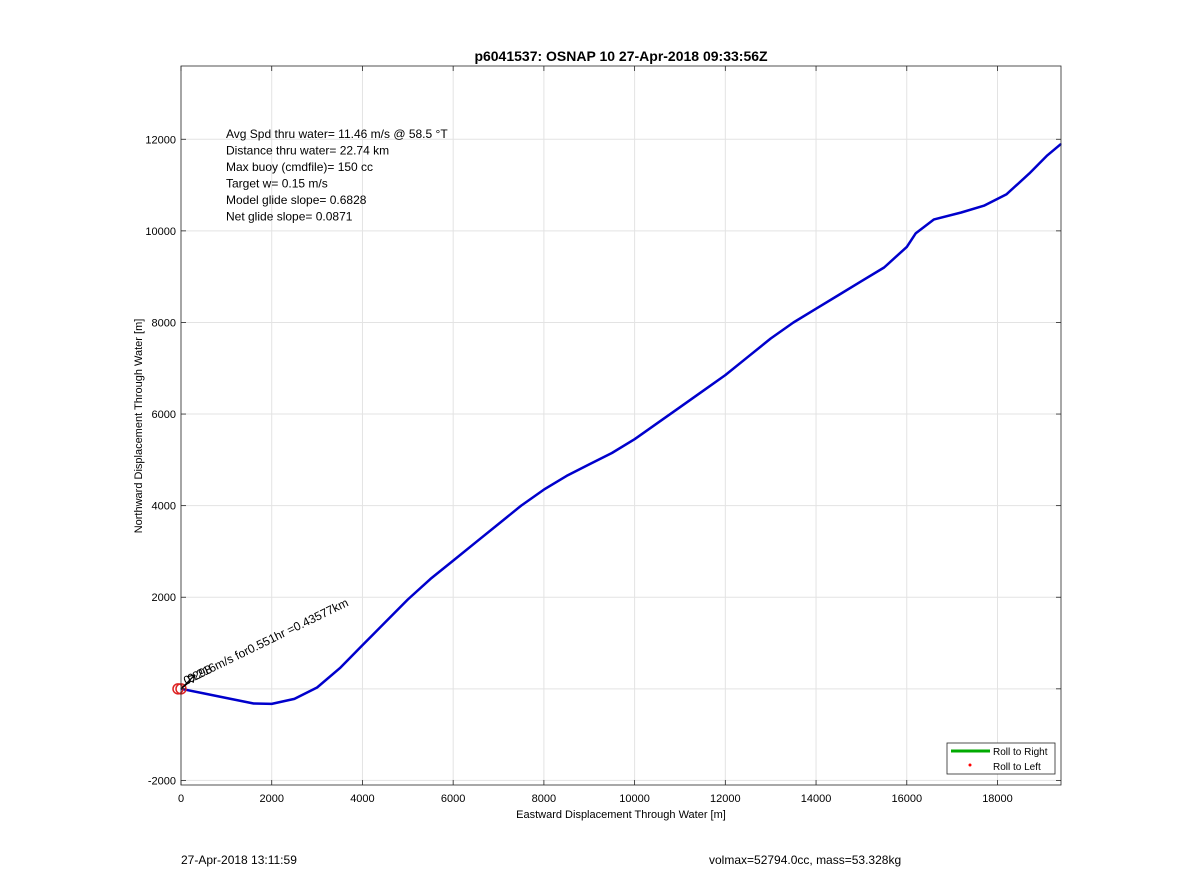 This screenshot has width=1200, height=885. I want to click on legend: Roll to Right Roll to Left, so click(1001, 758).